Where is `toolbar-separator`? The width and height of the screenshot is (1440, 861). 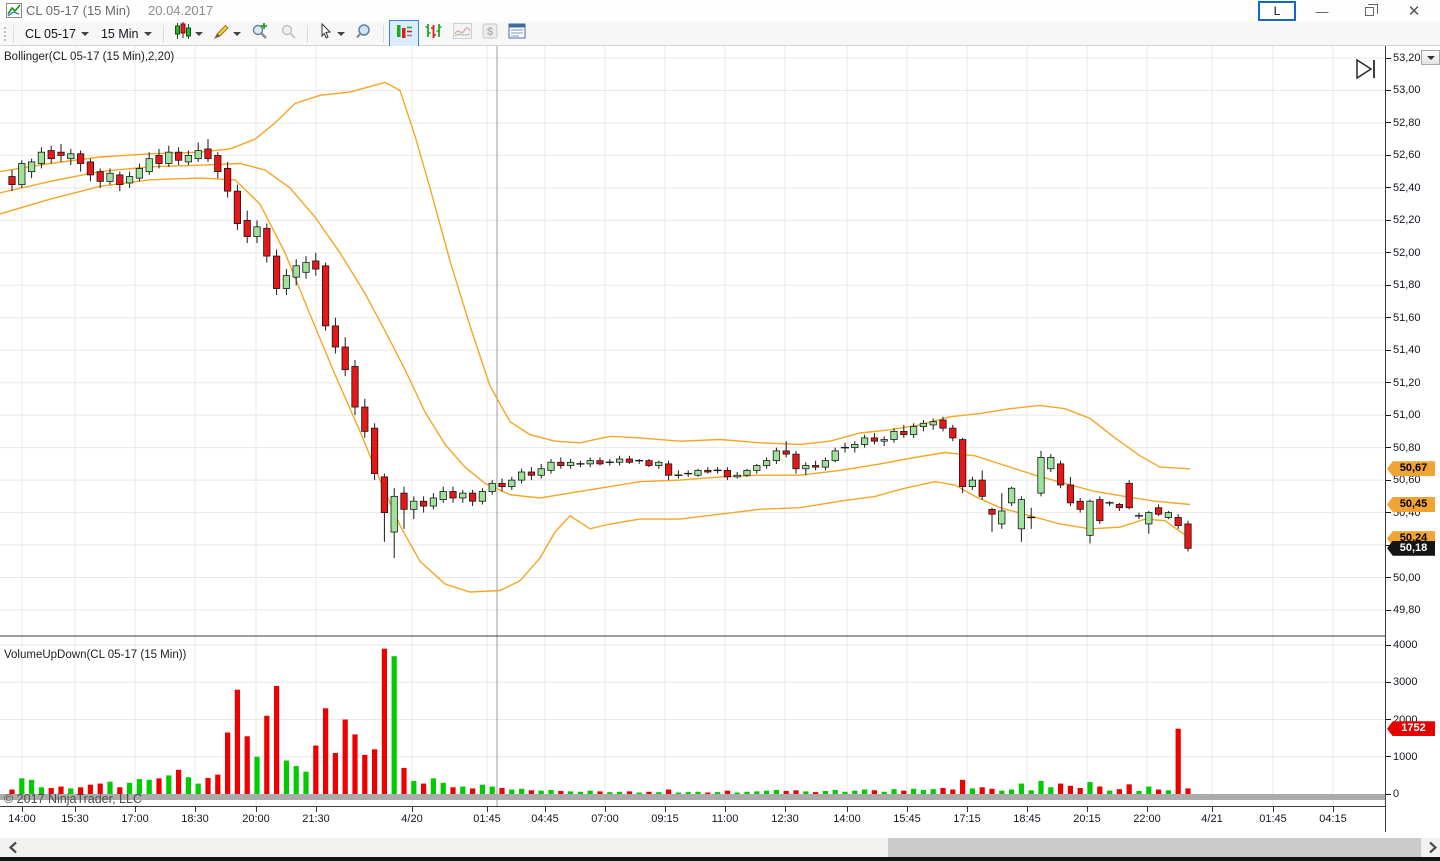
toolbar-separator is located at coordinates (307, 33).